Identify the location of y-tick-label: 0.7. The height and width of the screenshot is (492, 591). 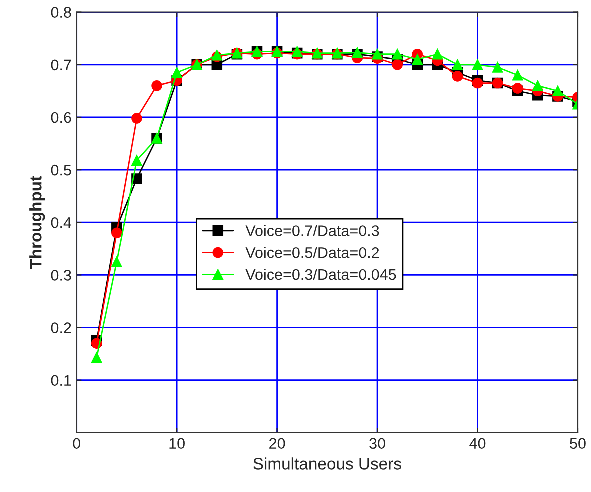
(61, 65).